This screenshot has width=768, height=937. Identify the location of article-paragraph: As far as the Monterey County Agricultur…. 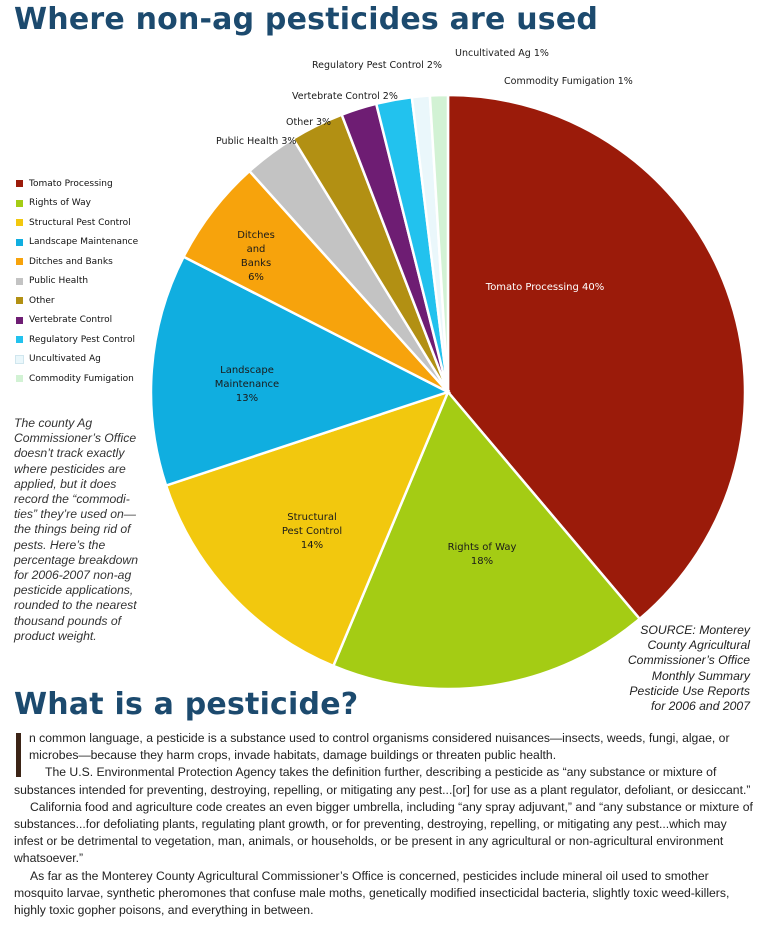
(372, 893).